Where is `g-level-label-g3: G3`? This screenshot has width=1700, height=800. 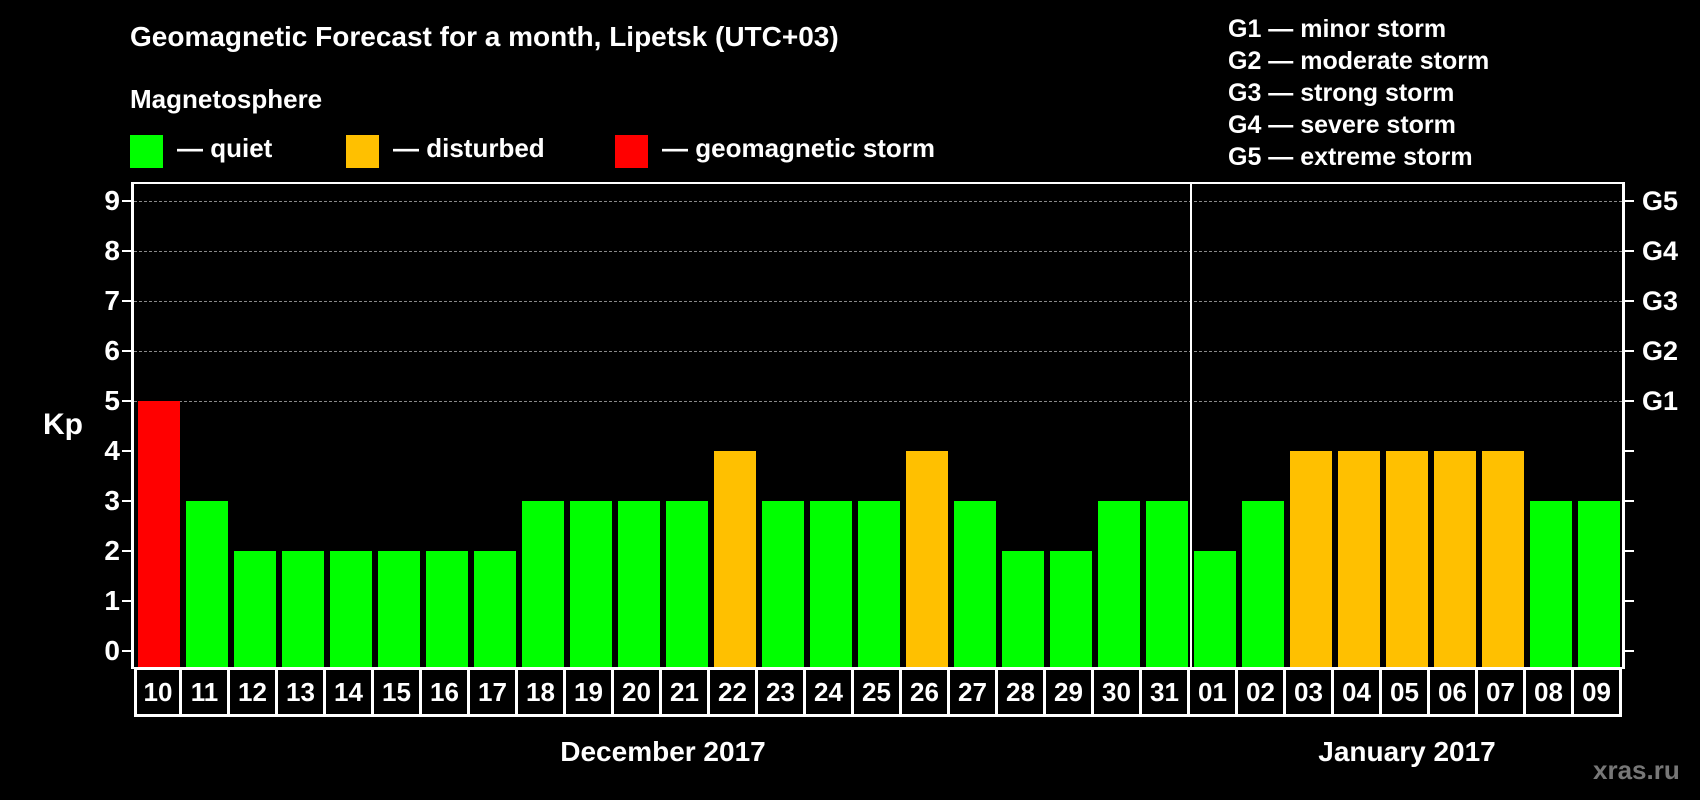 g-level-label-g3: G3 is located at coordinates (1660, 301).